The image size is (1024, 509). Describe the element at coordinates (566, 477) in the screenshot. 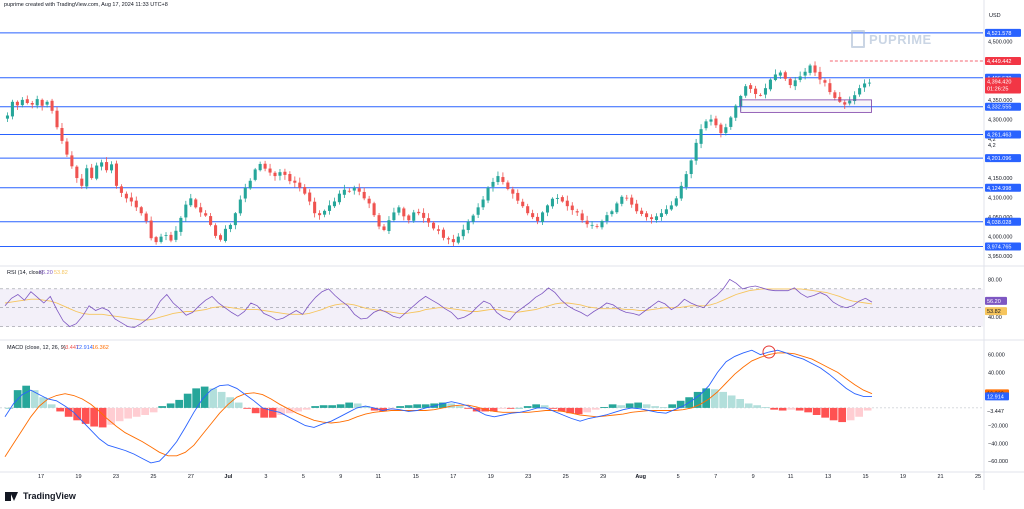

I see `time-tick-label: 25` at that location.